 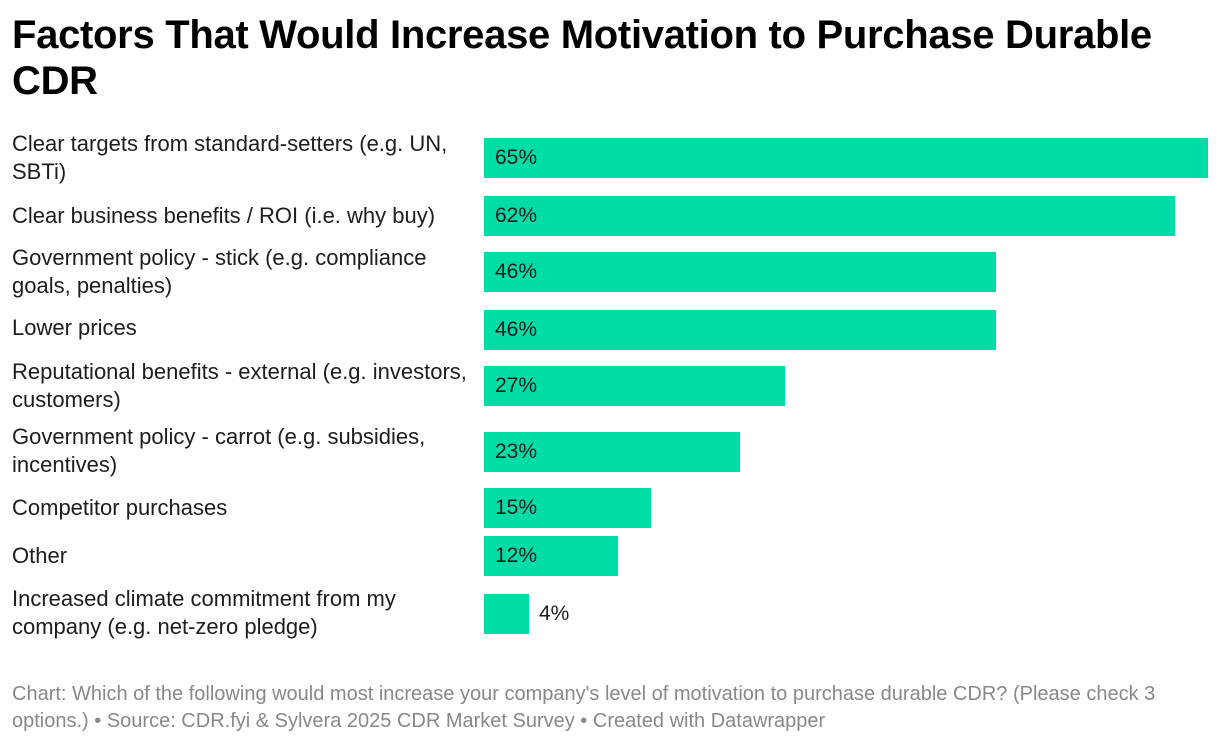 What do you see at coordinates (516, 451) in the screenshot?
I see `value-label: 23%` at bounding box center [516, 451].